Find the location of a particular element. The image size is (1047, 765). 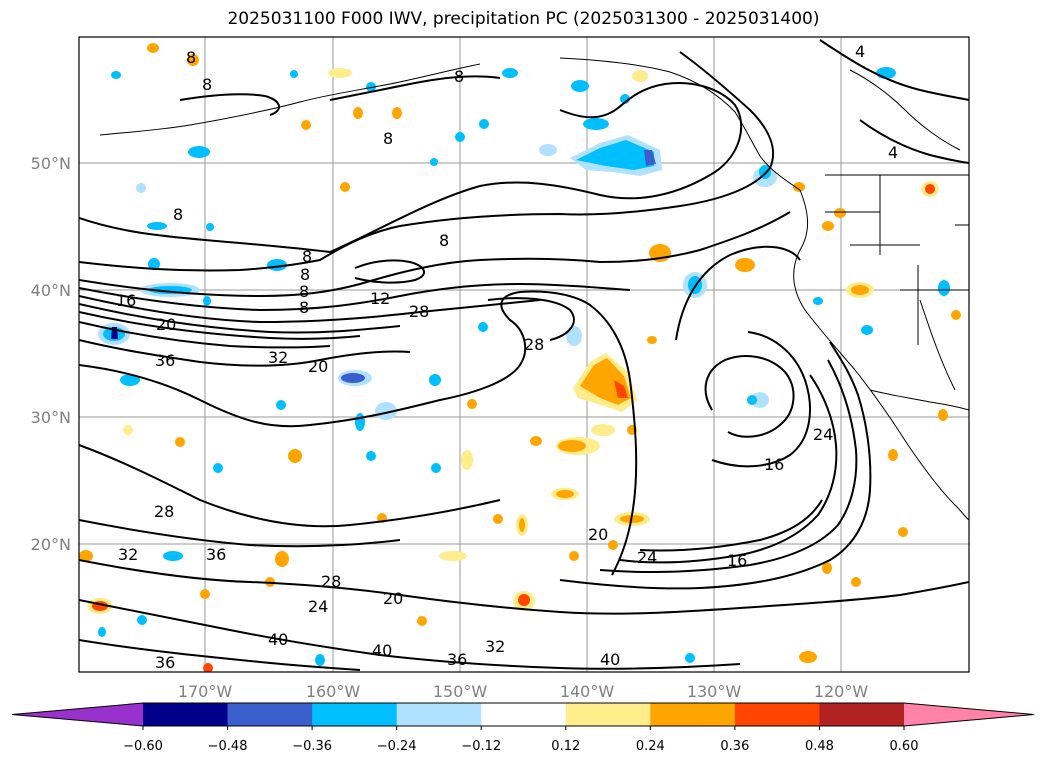

lon-tick-label: 140°W is located at coordinates (587, 691).